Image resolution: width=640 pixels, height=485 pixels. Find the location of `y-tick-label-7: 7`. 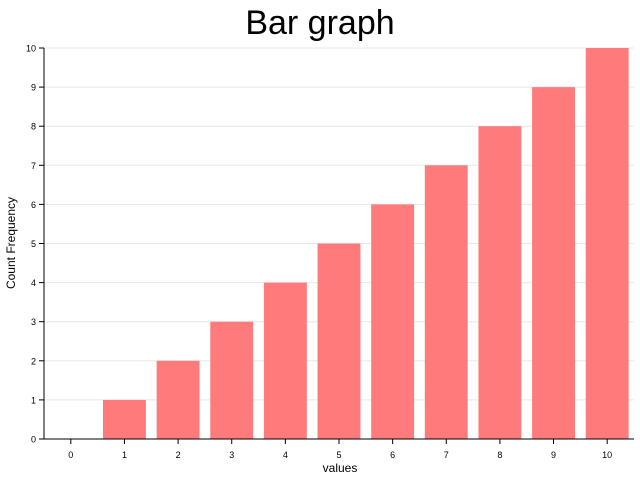

y-tick-label-7: 7 is located at coordinates (33, 166).